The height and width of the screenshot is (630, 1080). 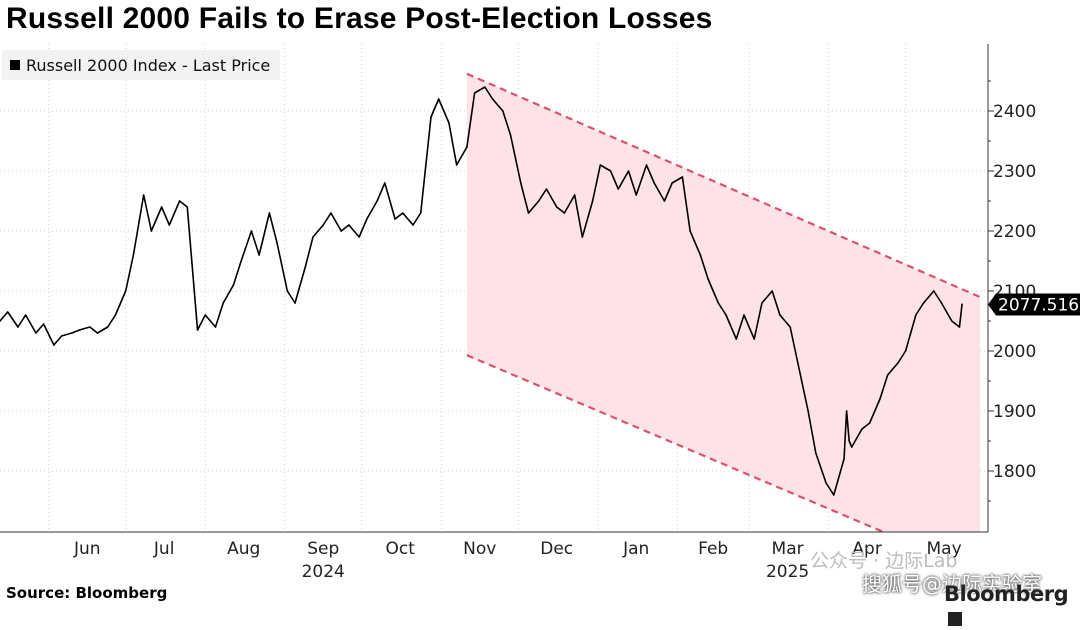 What do you see at coordinates (952, 584) in the screenshot?
I see `watermark-line2: 搜狐号@边际实验室` at bounding box center [952, 584].